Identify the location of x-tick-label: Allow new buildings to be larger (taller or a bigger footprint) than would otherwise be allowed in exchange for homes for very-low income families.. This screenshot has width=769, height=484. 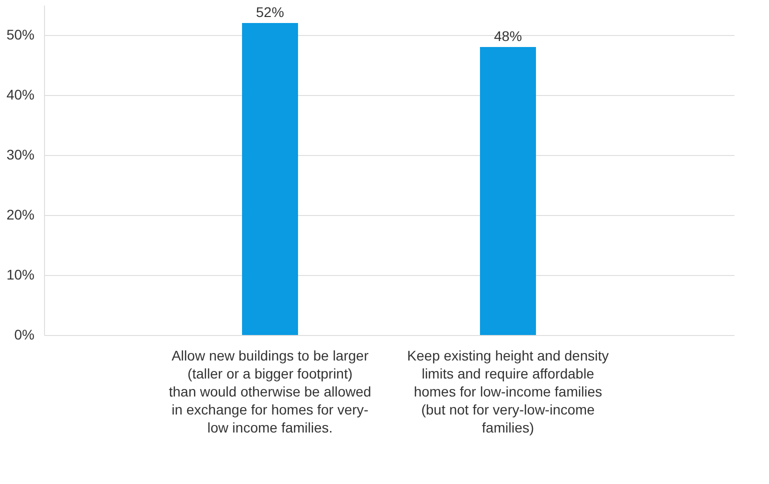
(270, 392).